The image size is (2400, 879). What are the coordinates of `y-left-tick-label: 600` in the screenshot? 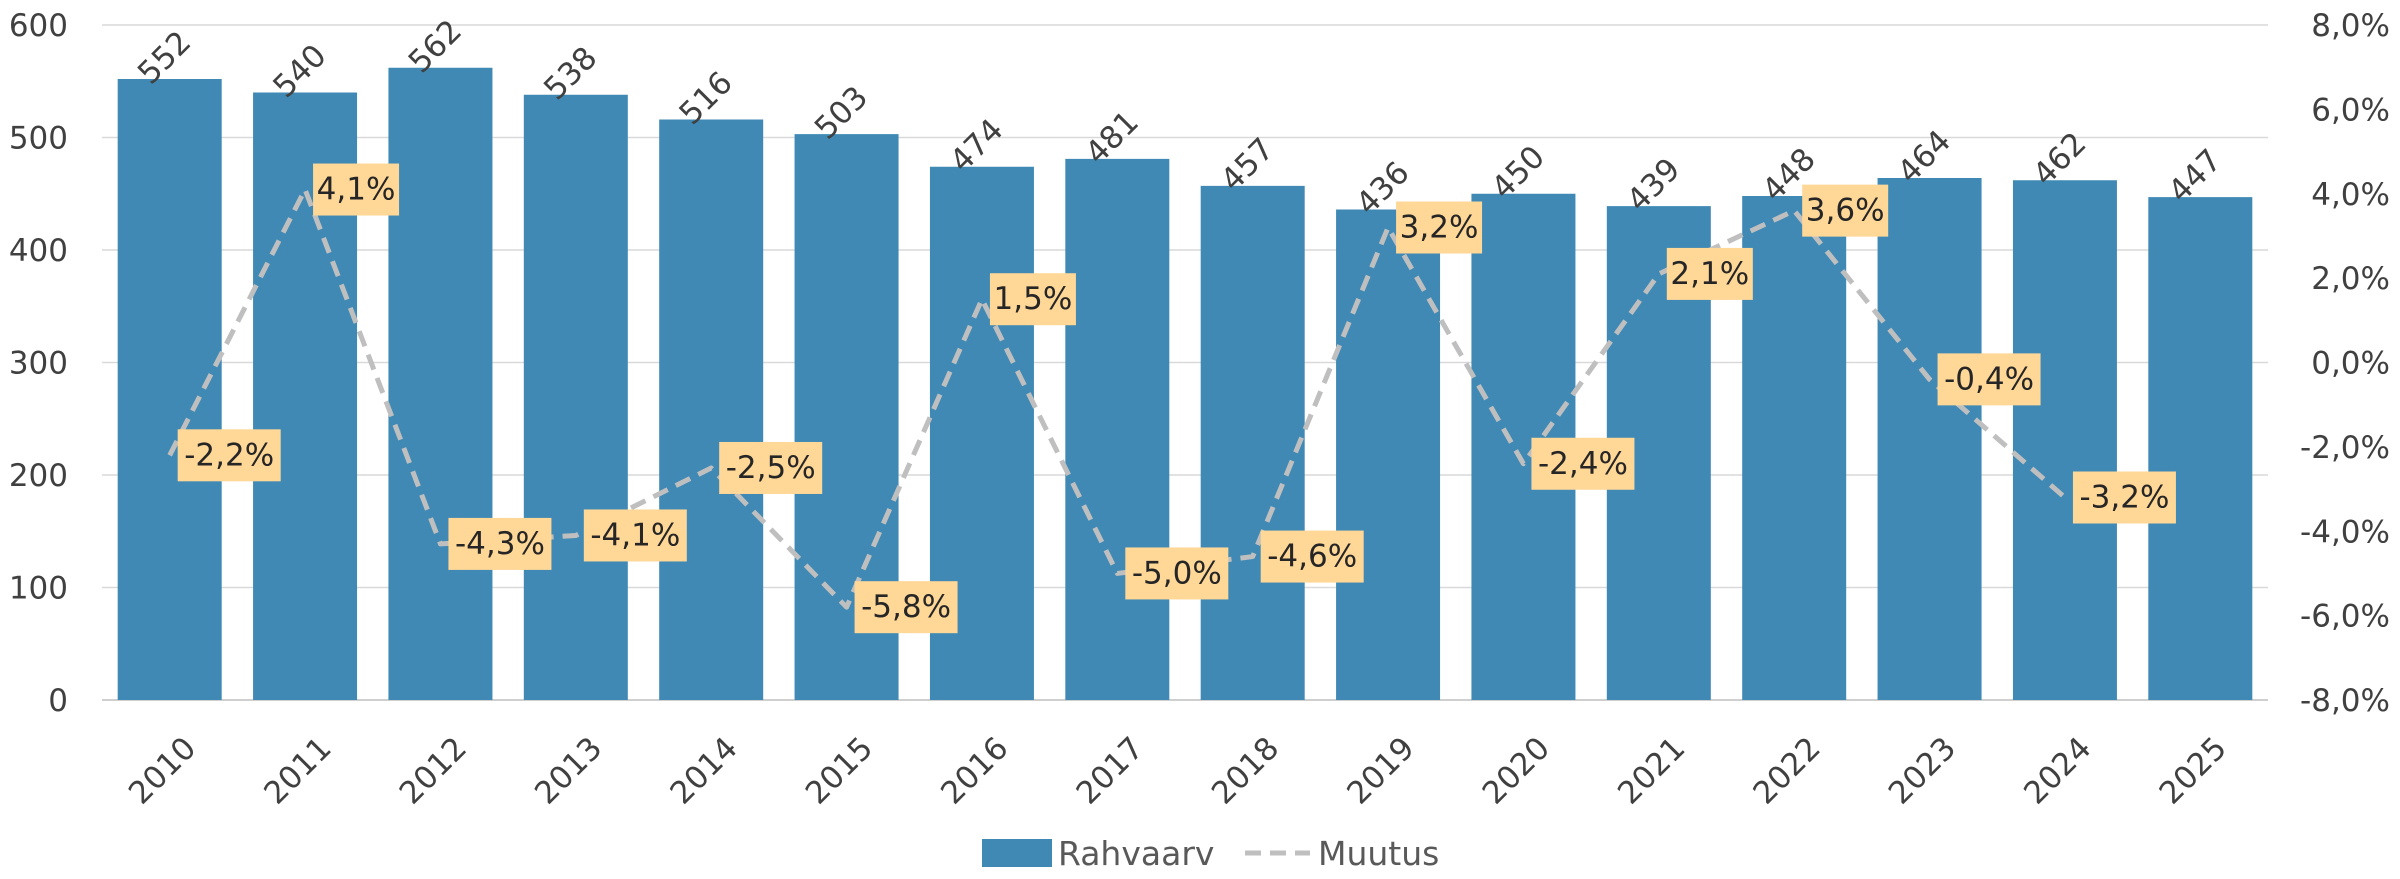 It's located at (38, 26).